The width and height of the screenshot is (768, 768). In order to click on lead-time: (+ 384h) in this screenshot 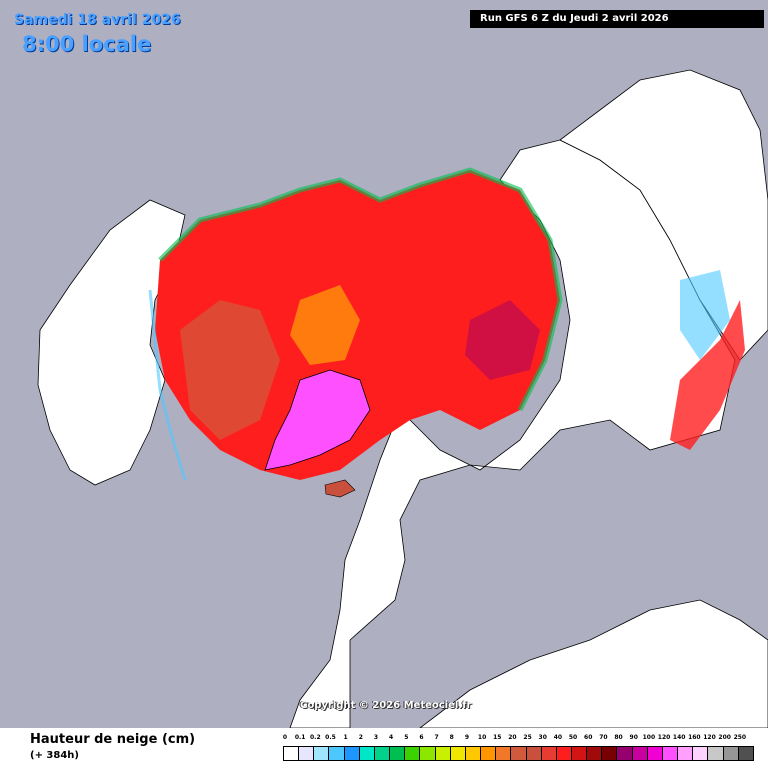, I will do `click(54, 755)`.